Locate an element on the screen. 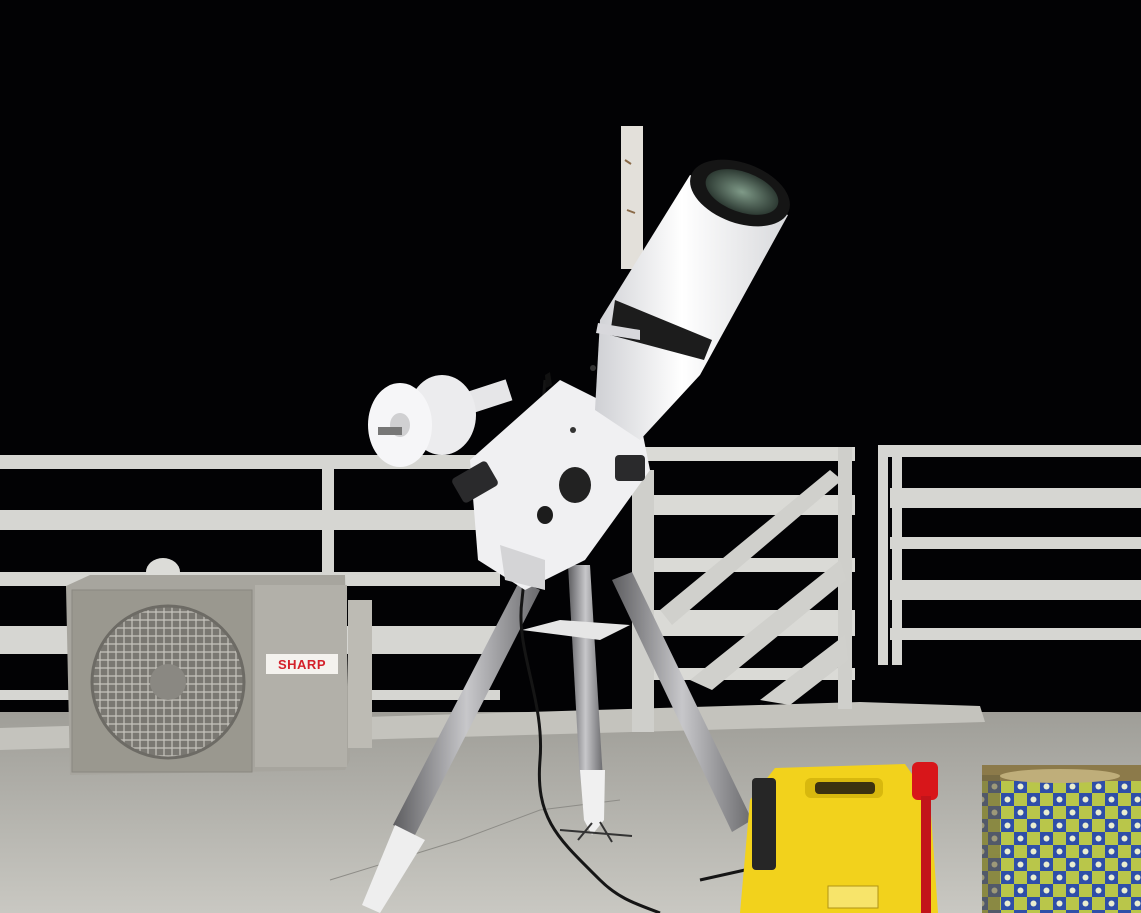 Image resolution: width=1141 pixels, height=913 pixels. brand-plate is located at coordinates (302, 664).